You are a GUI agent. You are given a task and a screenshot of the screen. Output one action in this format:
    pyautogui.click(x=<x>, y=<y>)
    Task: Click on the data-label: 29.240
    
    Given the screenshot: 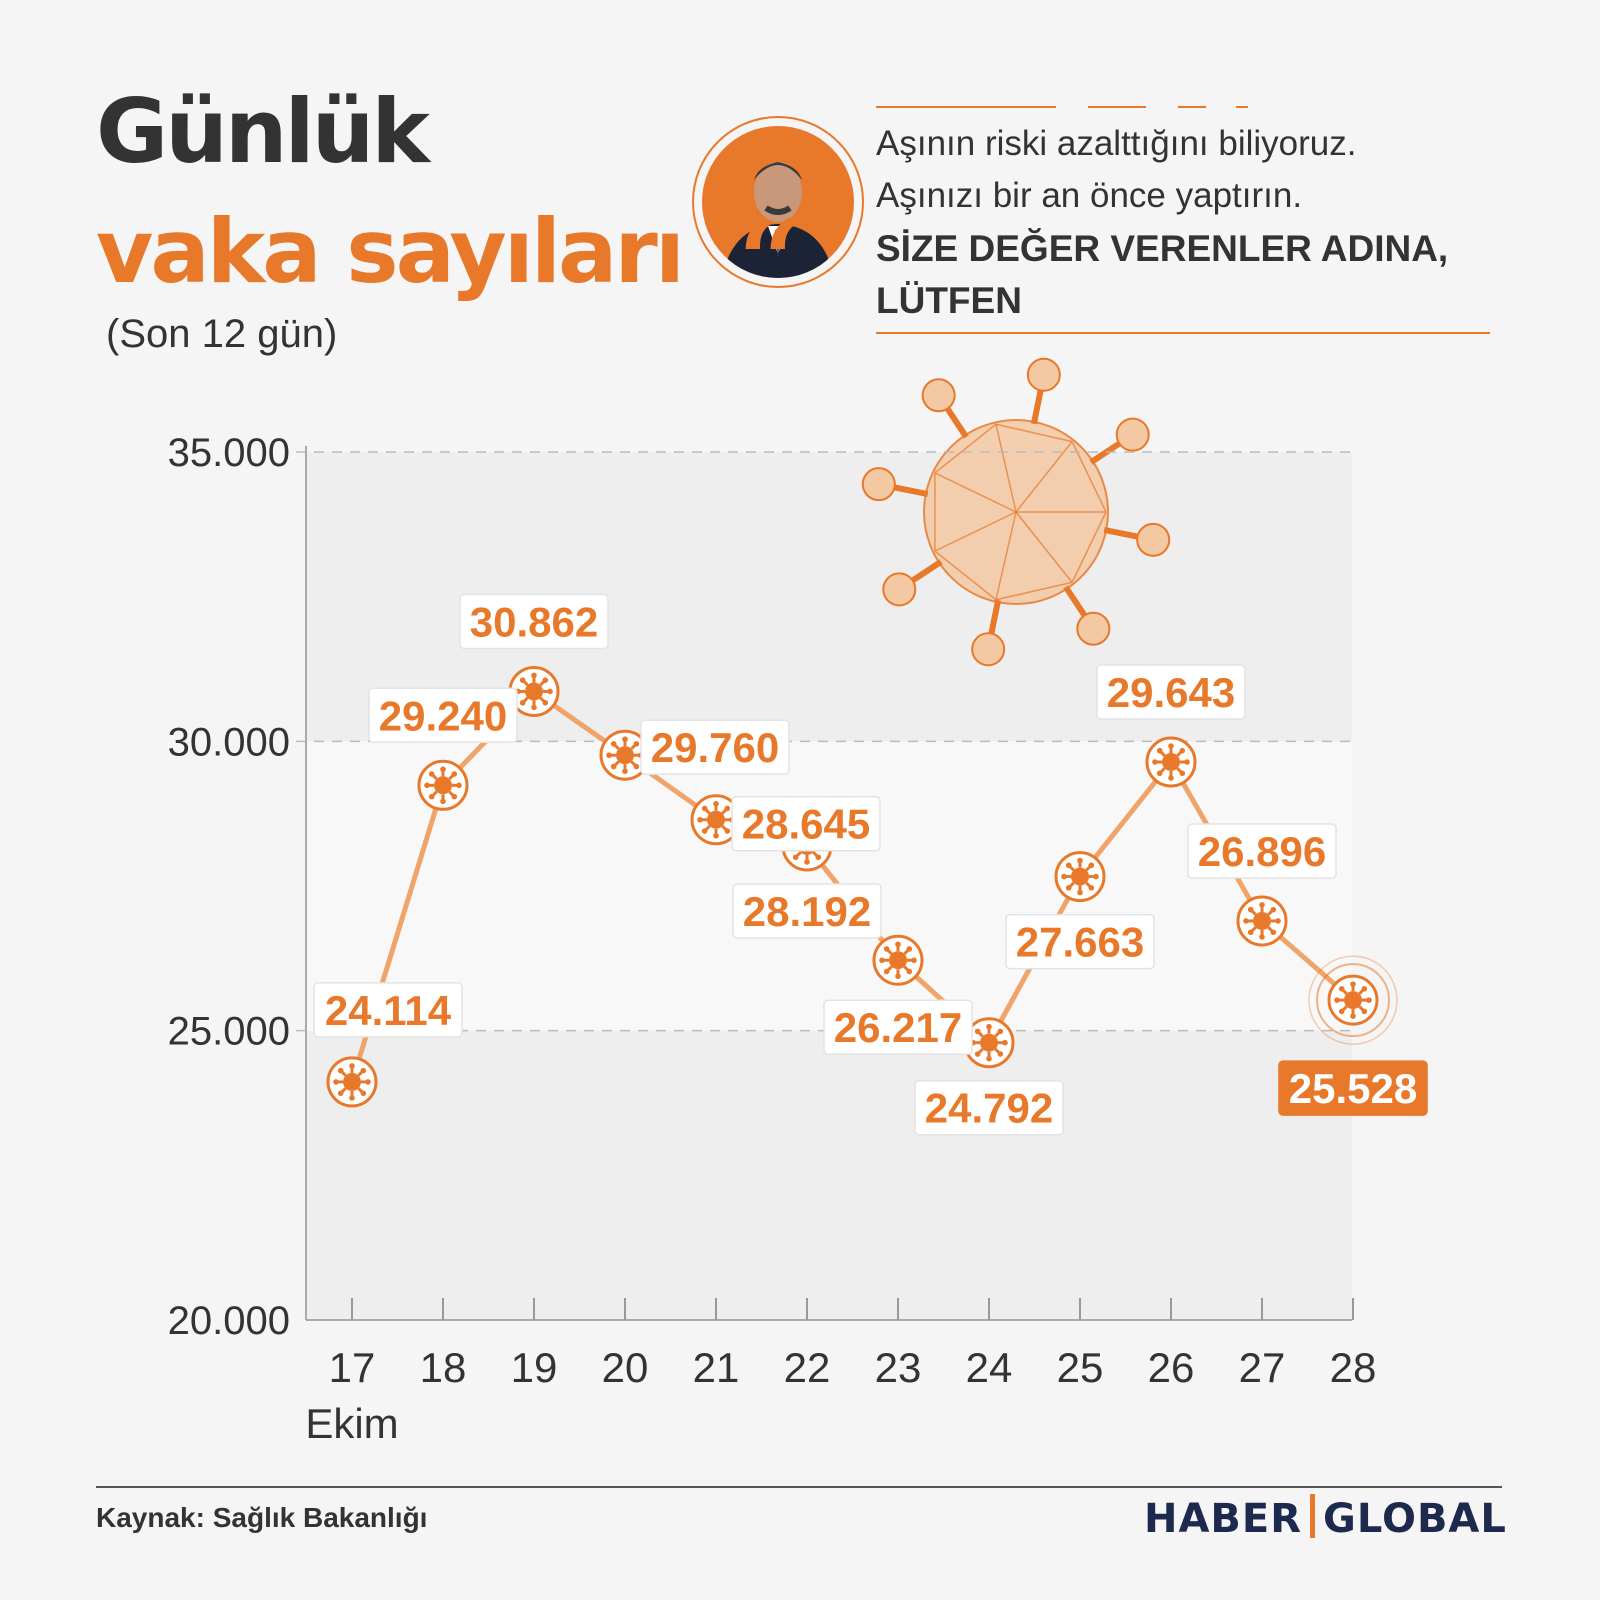 What is the action you would take?
    pyautogui.click(x=443, y=715)
    